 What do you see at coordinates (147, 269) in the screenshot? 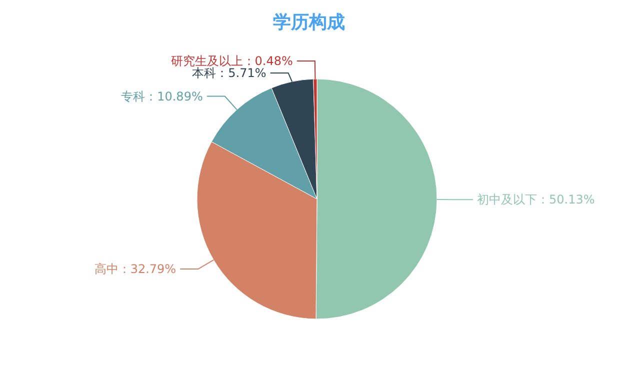
I see `data-label: ：32.79%` at bounding box center [147, 269].